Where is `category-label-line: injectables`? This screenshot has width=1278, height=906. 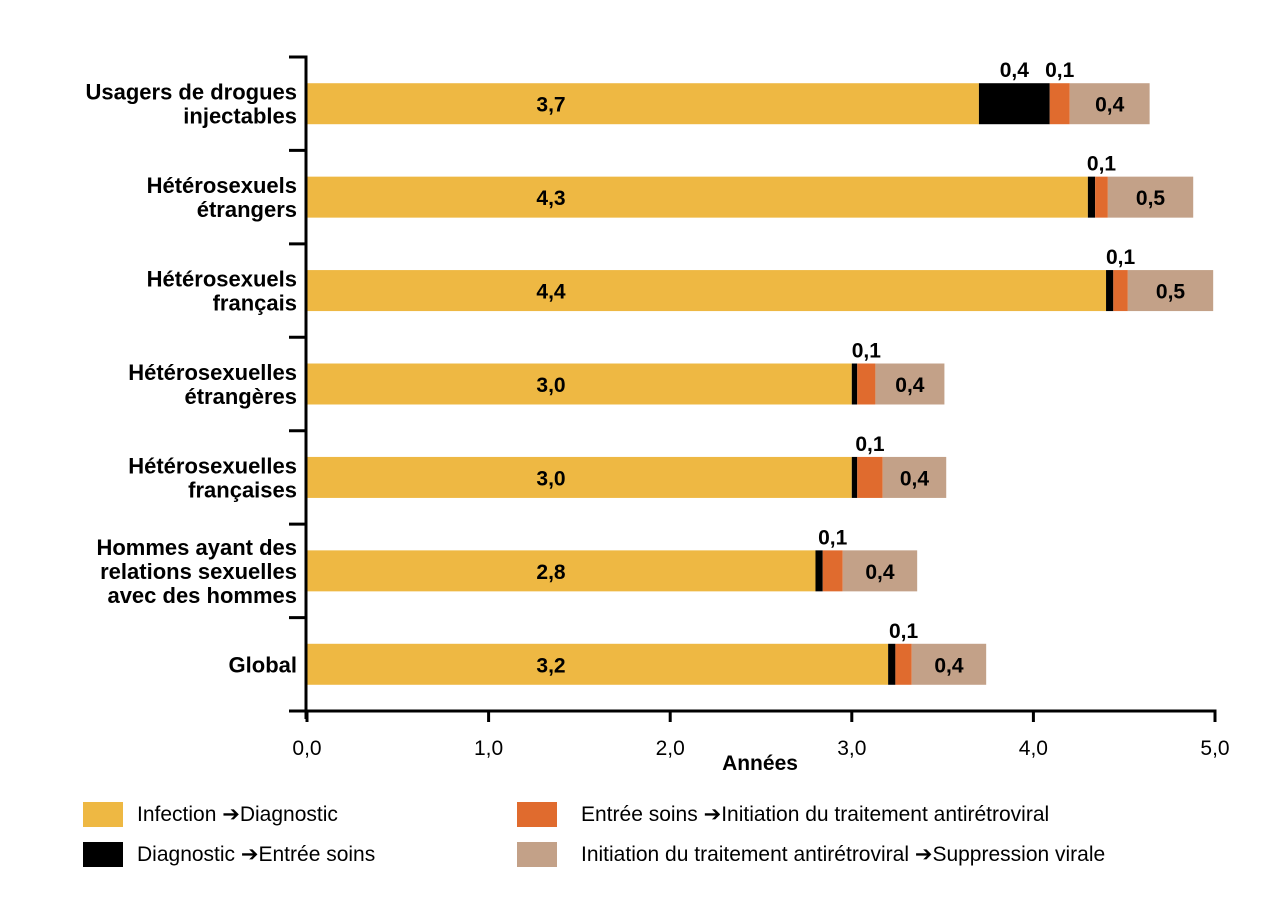
category-label-line: injectables is located at coordinates (240, 116).